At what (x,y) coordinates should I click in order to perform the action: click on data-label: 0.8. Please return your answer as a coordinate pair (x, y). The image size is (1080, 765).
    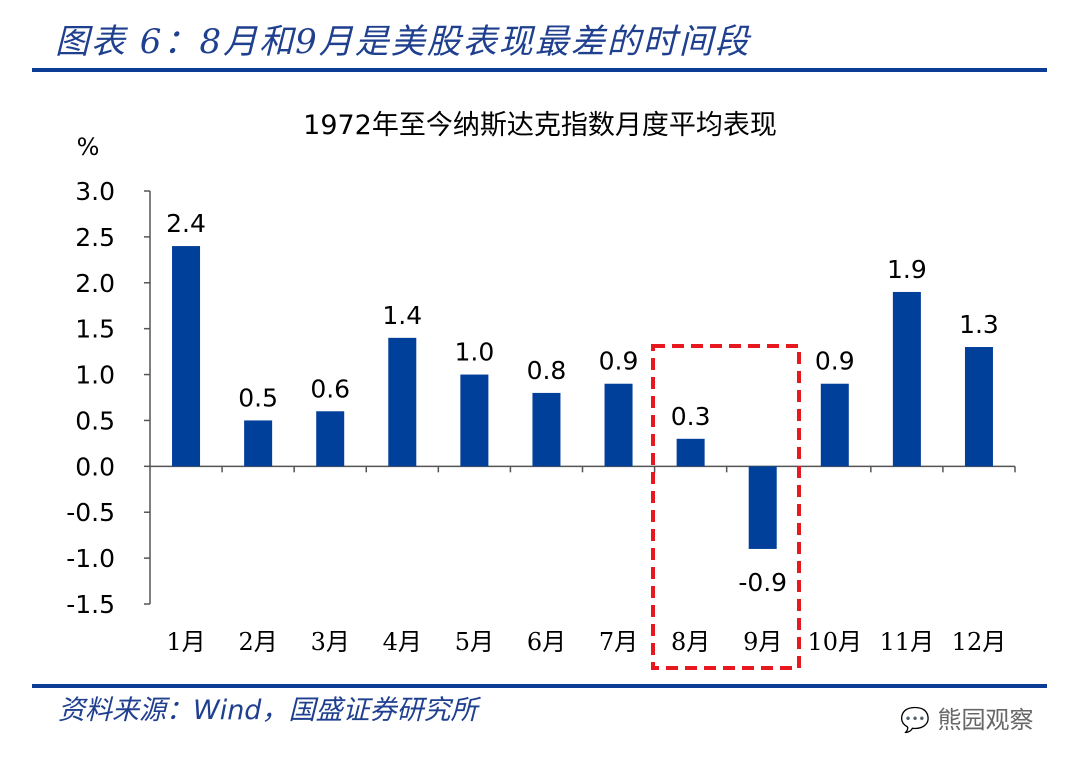
    Looking at the image, I should click on (547, 370).